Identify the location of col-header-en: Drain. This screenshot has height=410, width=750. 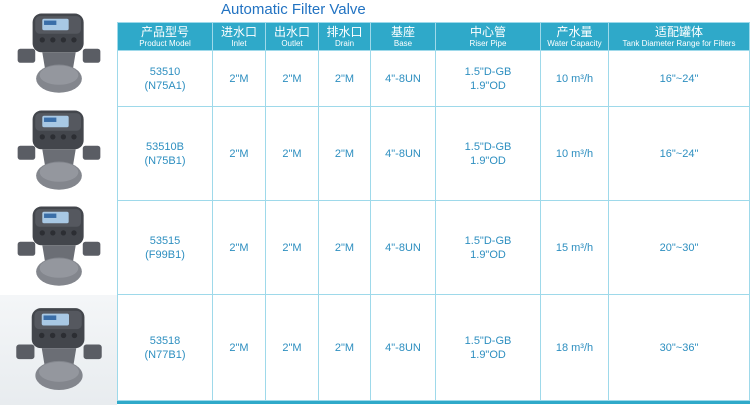
(344, 43).